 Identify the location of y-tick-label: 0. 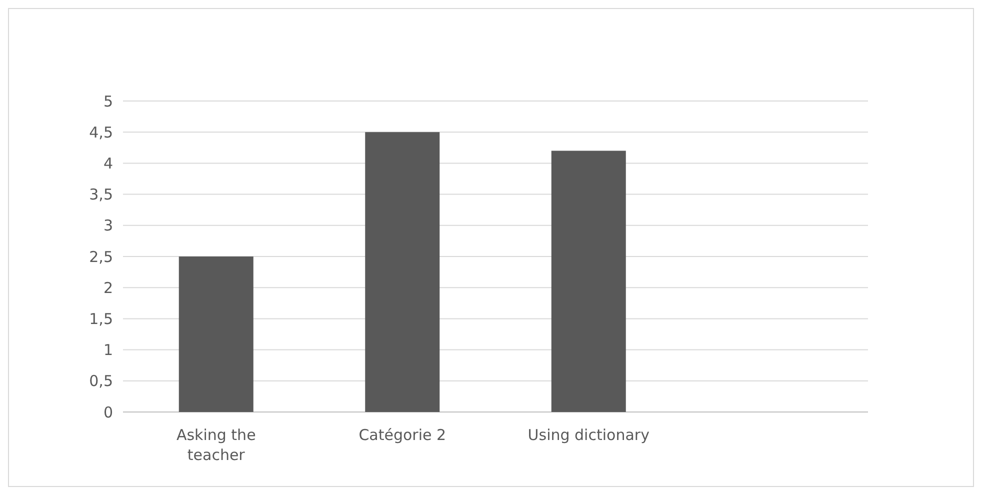
(108, 412).